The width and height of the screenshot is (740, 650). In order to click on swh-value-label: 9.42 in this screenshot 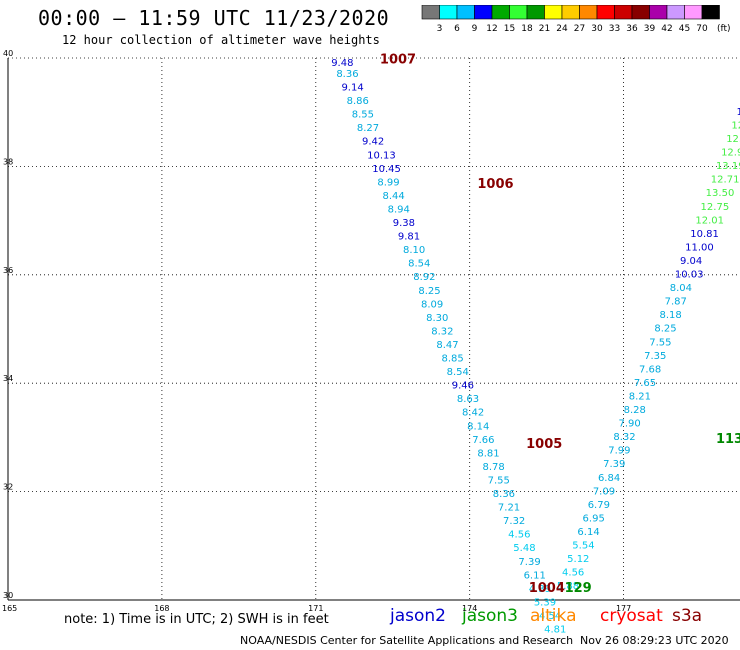, I will do `click(373, 142)`.